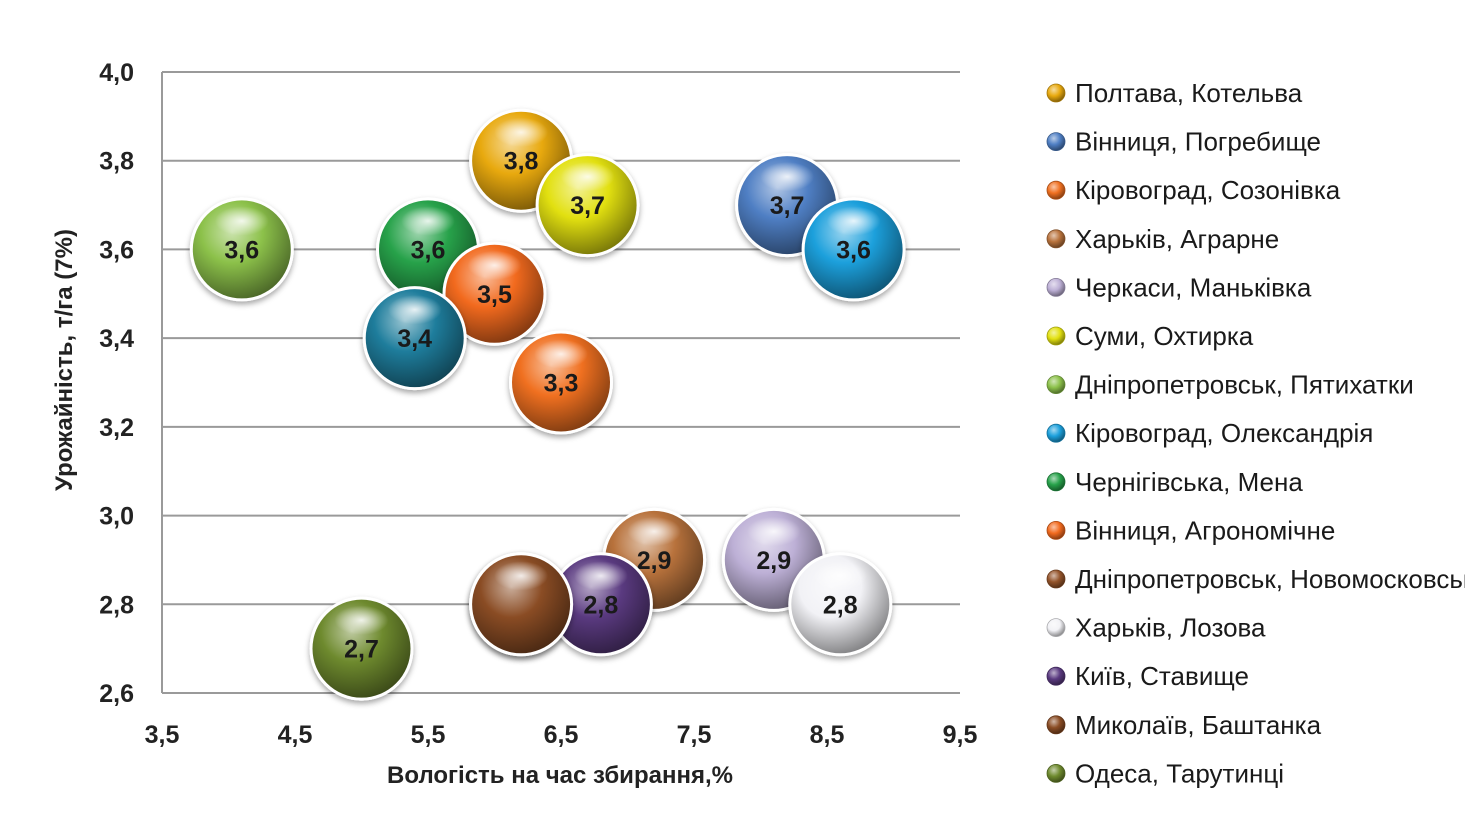 The height and width of the screenshot is (829, 1465). Describe the element at coordinates (64, 360) in the screenshot. I see `y-axis-title: Урожайність, т/га (7%)` at that location.